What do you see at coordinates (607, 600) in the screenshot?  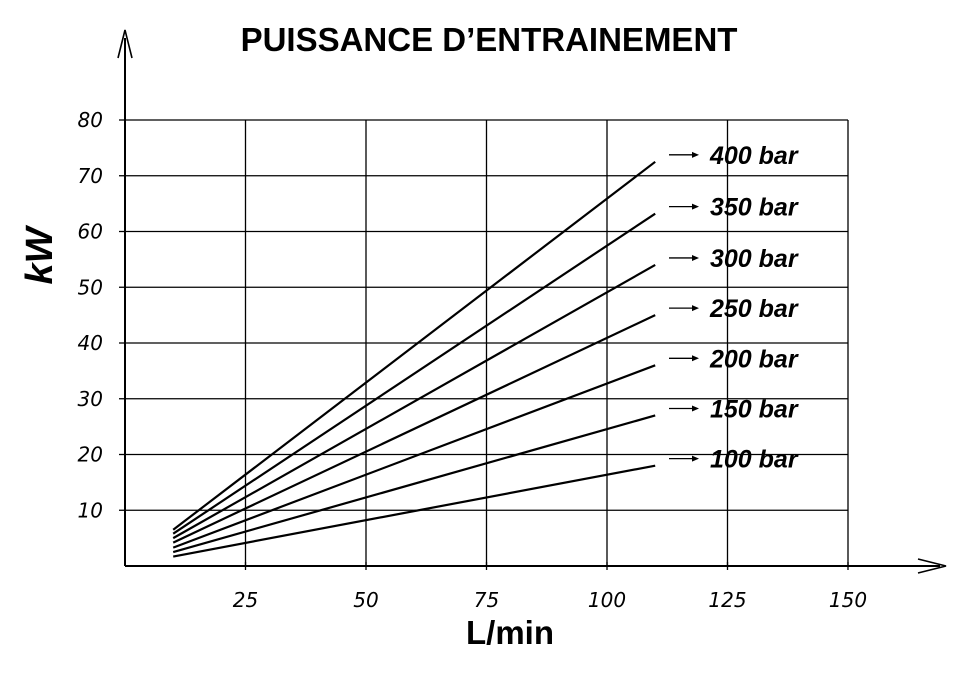 I see `x-tick-label: 100` at bounding box center [607, 600].